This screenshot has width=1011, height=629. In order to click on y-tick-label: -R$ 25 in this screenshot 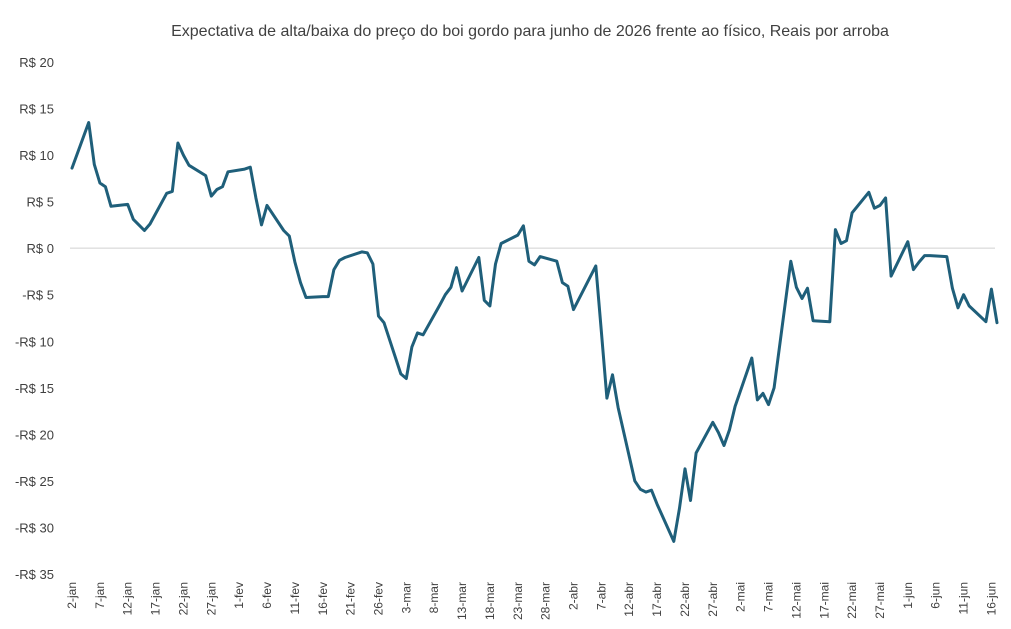, I will do `click(34, 481)`.